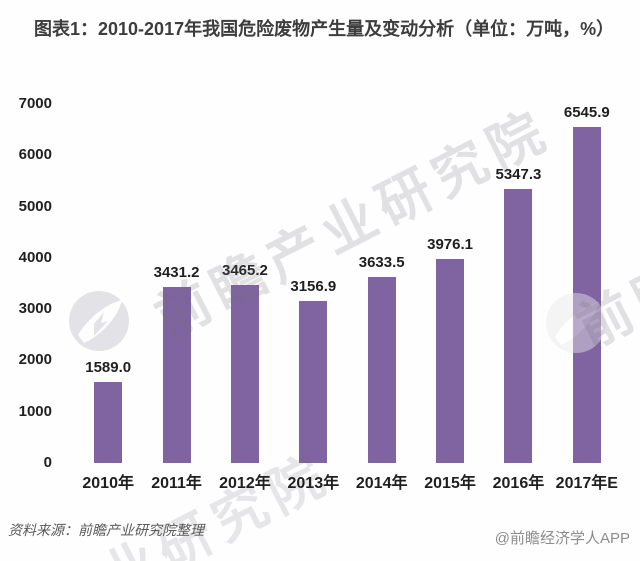 The image size is (640, 561). What do you see at coordinates (108, 367) in the screenshot?
I see `bar-value-label: 1589.0` at bounding box center [108, 367].